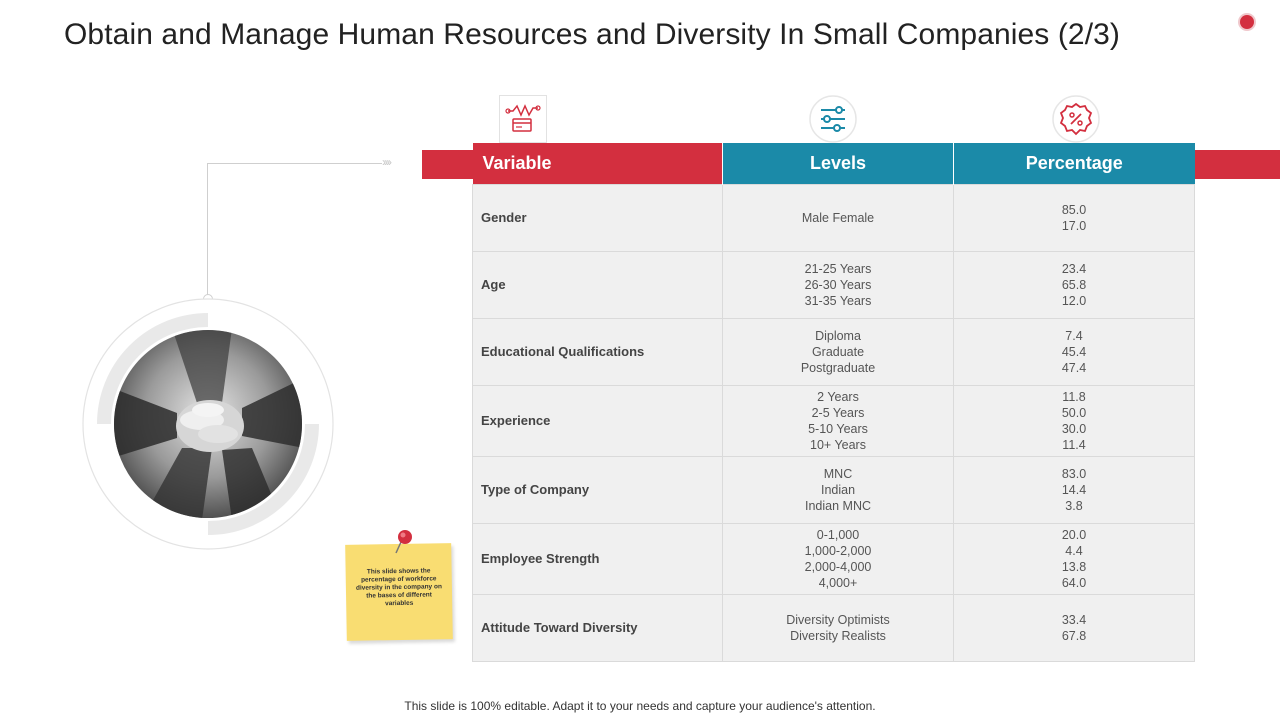  I want to click on variable-cell: Age, so click(597, 285).